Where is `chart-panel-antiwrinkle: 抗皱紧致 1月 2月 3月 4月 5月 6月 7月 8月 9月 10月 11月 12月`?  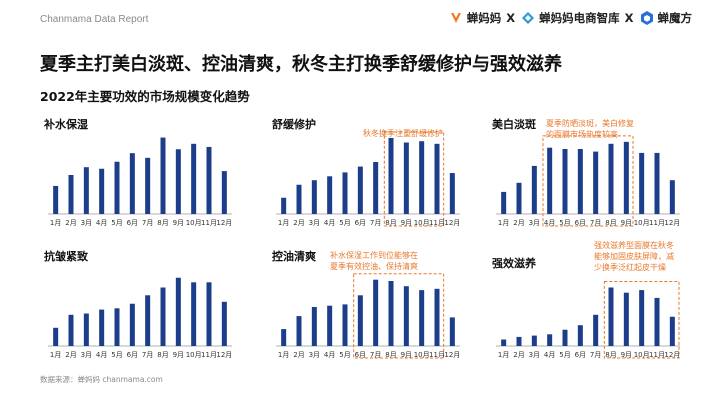 chart-panel-antiwrinkle: 抗皱紧致 1月 2月 3月 4月 5月 6月 7月 8月 9月 10月 11月 12月 is located at coordinates (140, 310).